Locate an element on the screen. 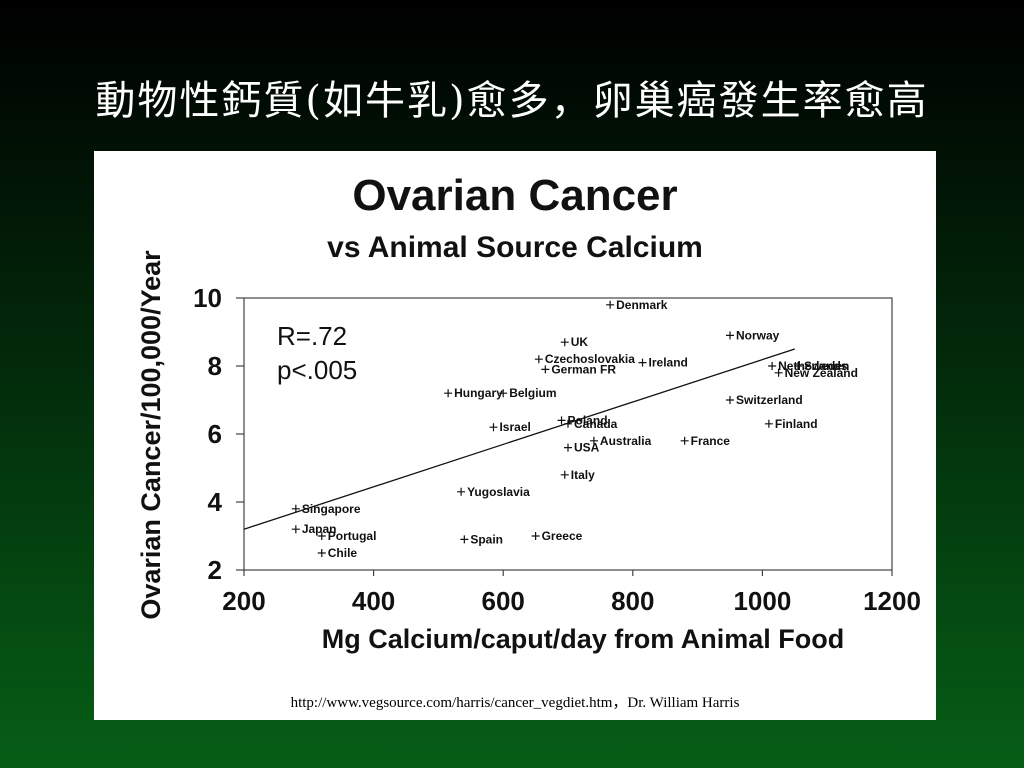 The width and height of the screenshot is (1024, 768). data-point: New Zealand is located at coordinates (816, 373).